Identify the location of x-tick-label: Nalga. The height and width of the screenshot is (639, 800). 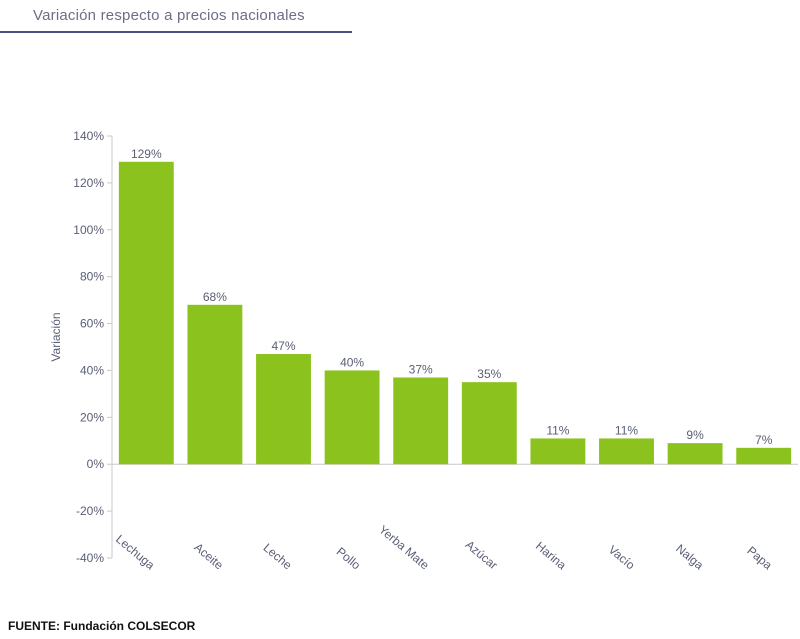
(689, 556).